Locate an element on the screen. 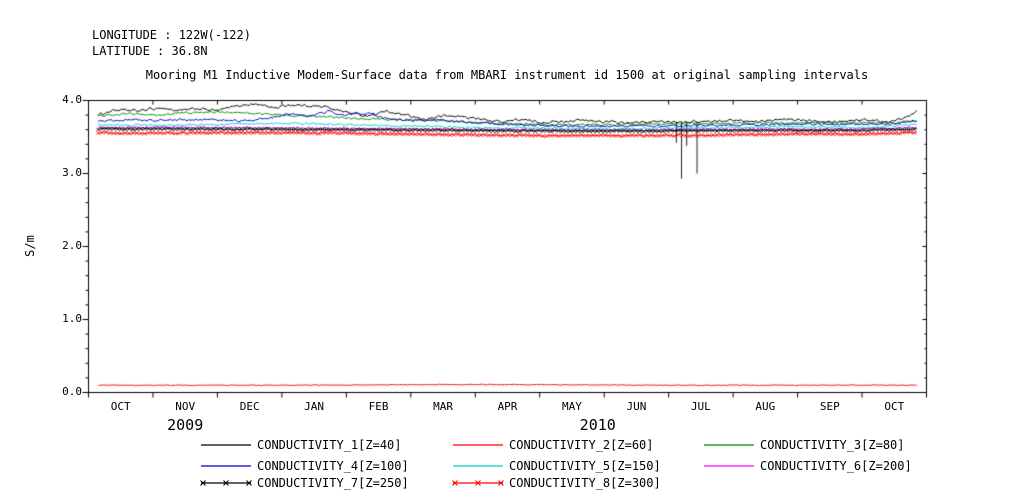 This screenshot has height=504, width=1009. legend-item: CONDUCTIVITY_1[Z=40] is located at coordinates (301, 445).